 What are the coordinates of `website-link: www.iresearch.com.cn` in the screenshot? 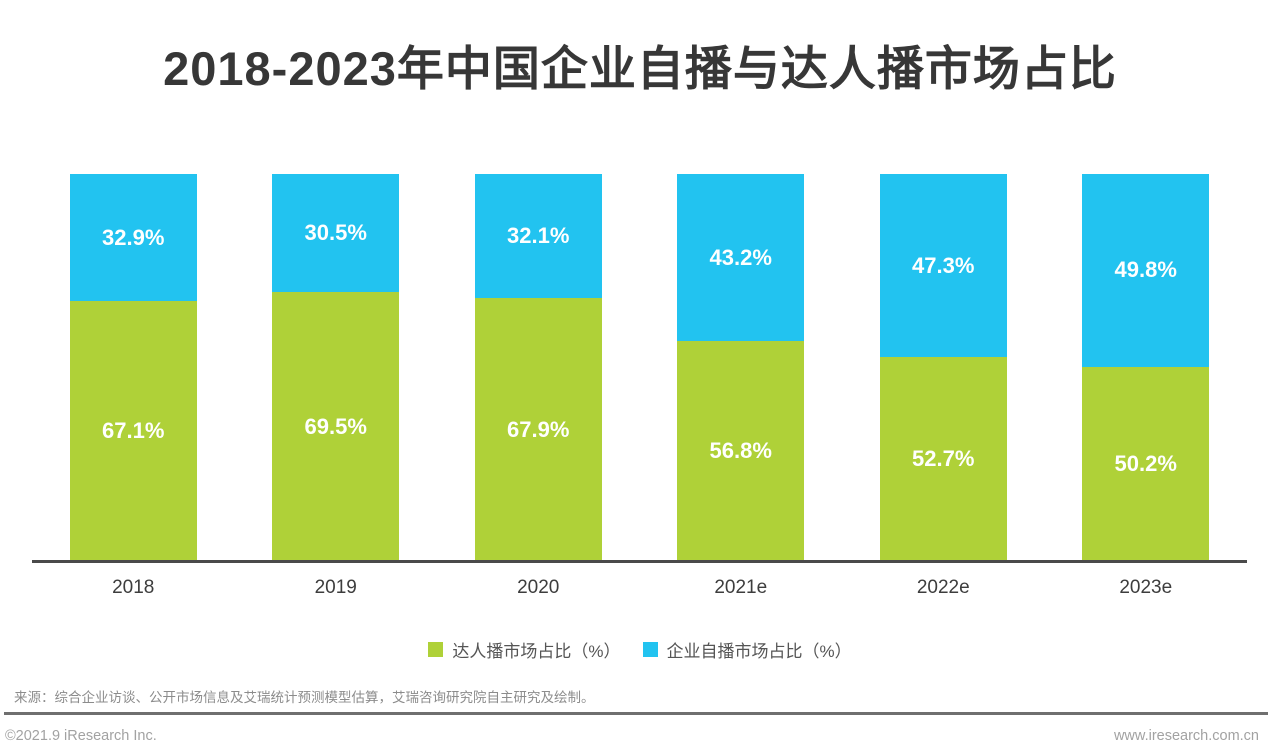 It's located at (1186, 736).